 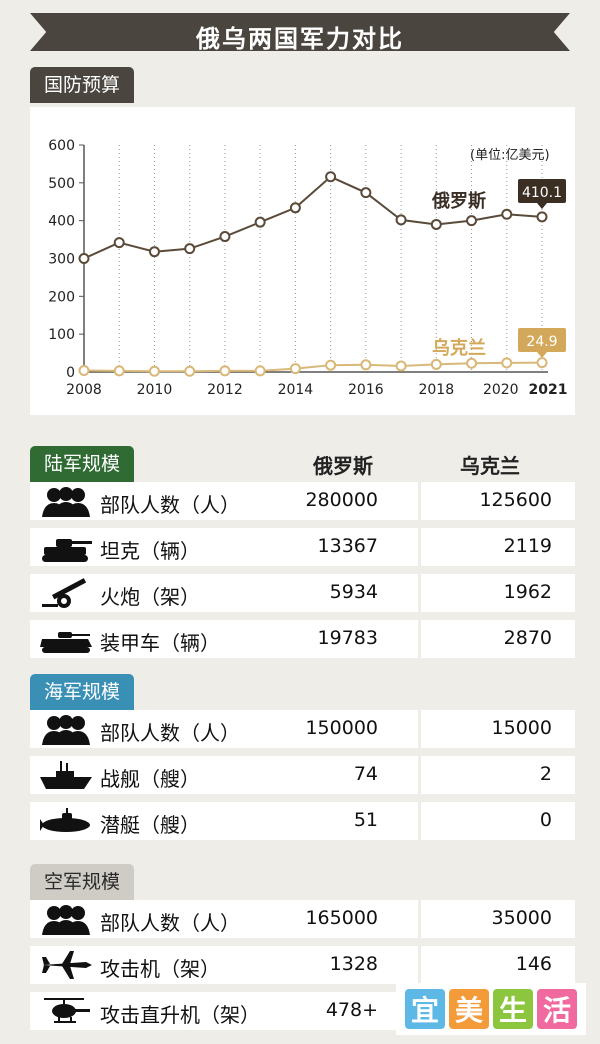 What do you see at coordinates (66, 642) in the screenshot?
I see `armored-vehicle-icon` at bounding box center [66, 642].